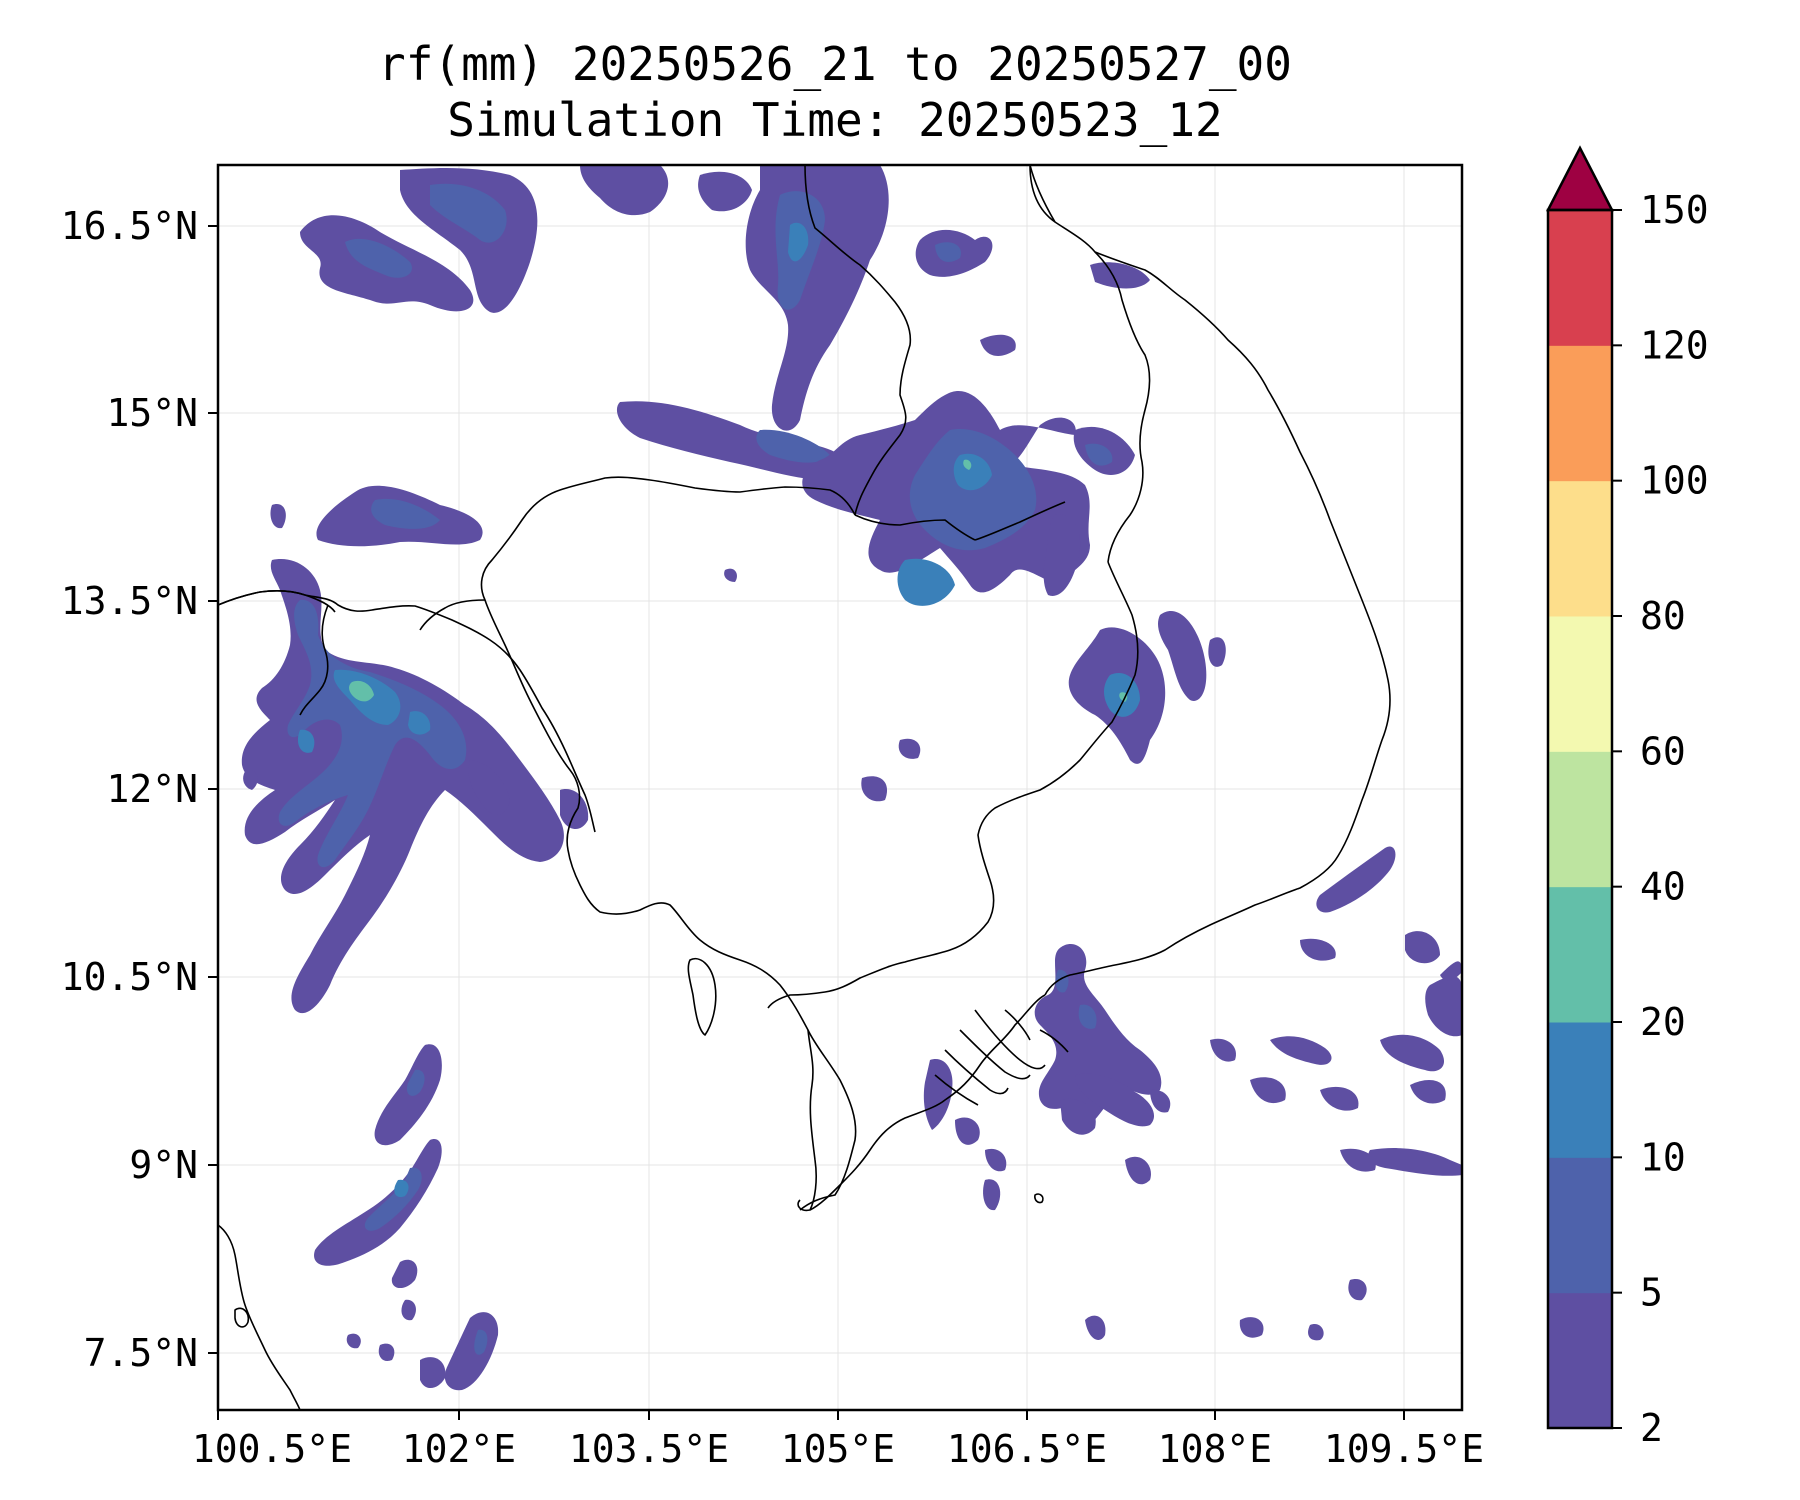  Describe the element at coordinates (152, 413) in the screenshot. I see `y-tick-label: 15°N` at that location.